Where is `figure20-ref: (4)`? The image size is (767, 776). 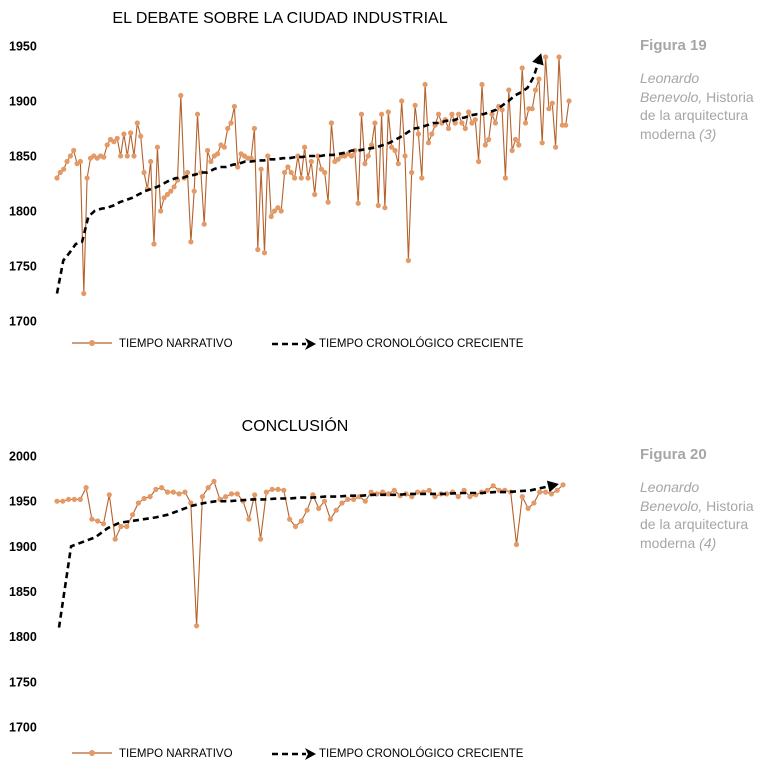
figure20-ref: (4) is located at coordinates (708, 542).